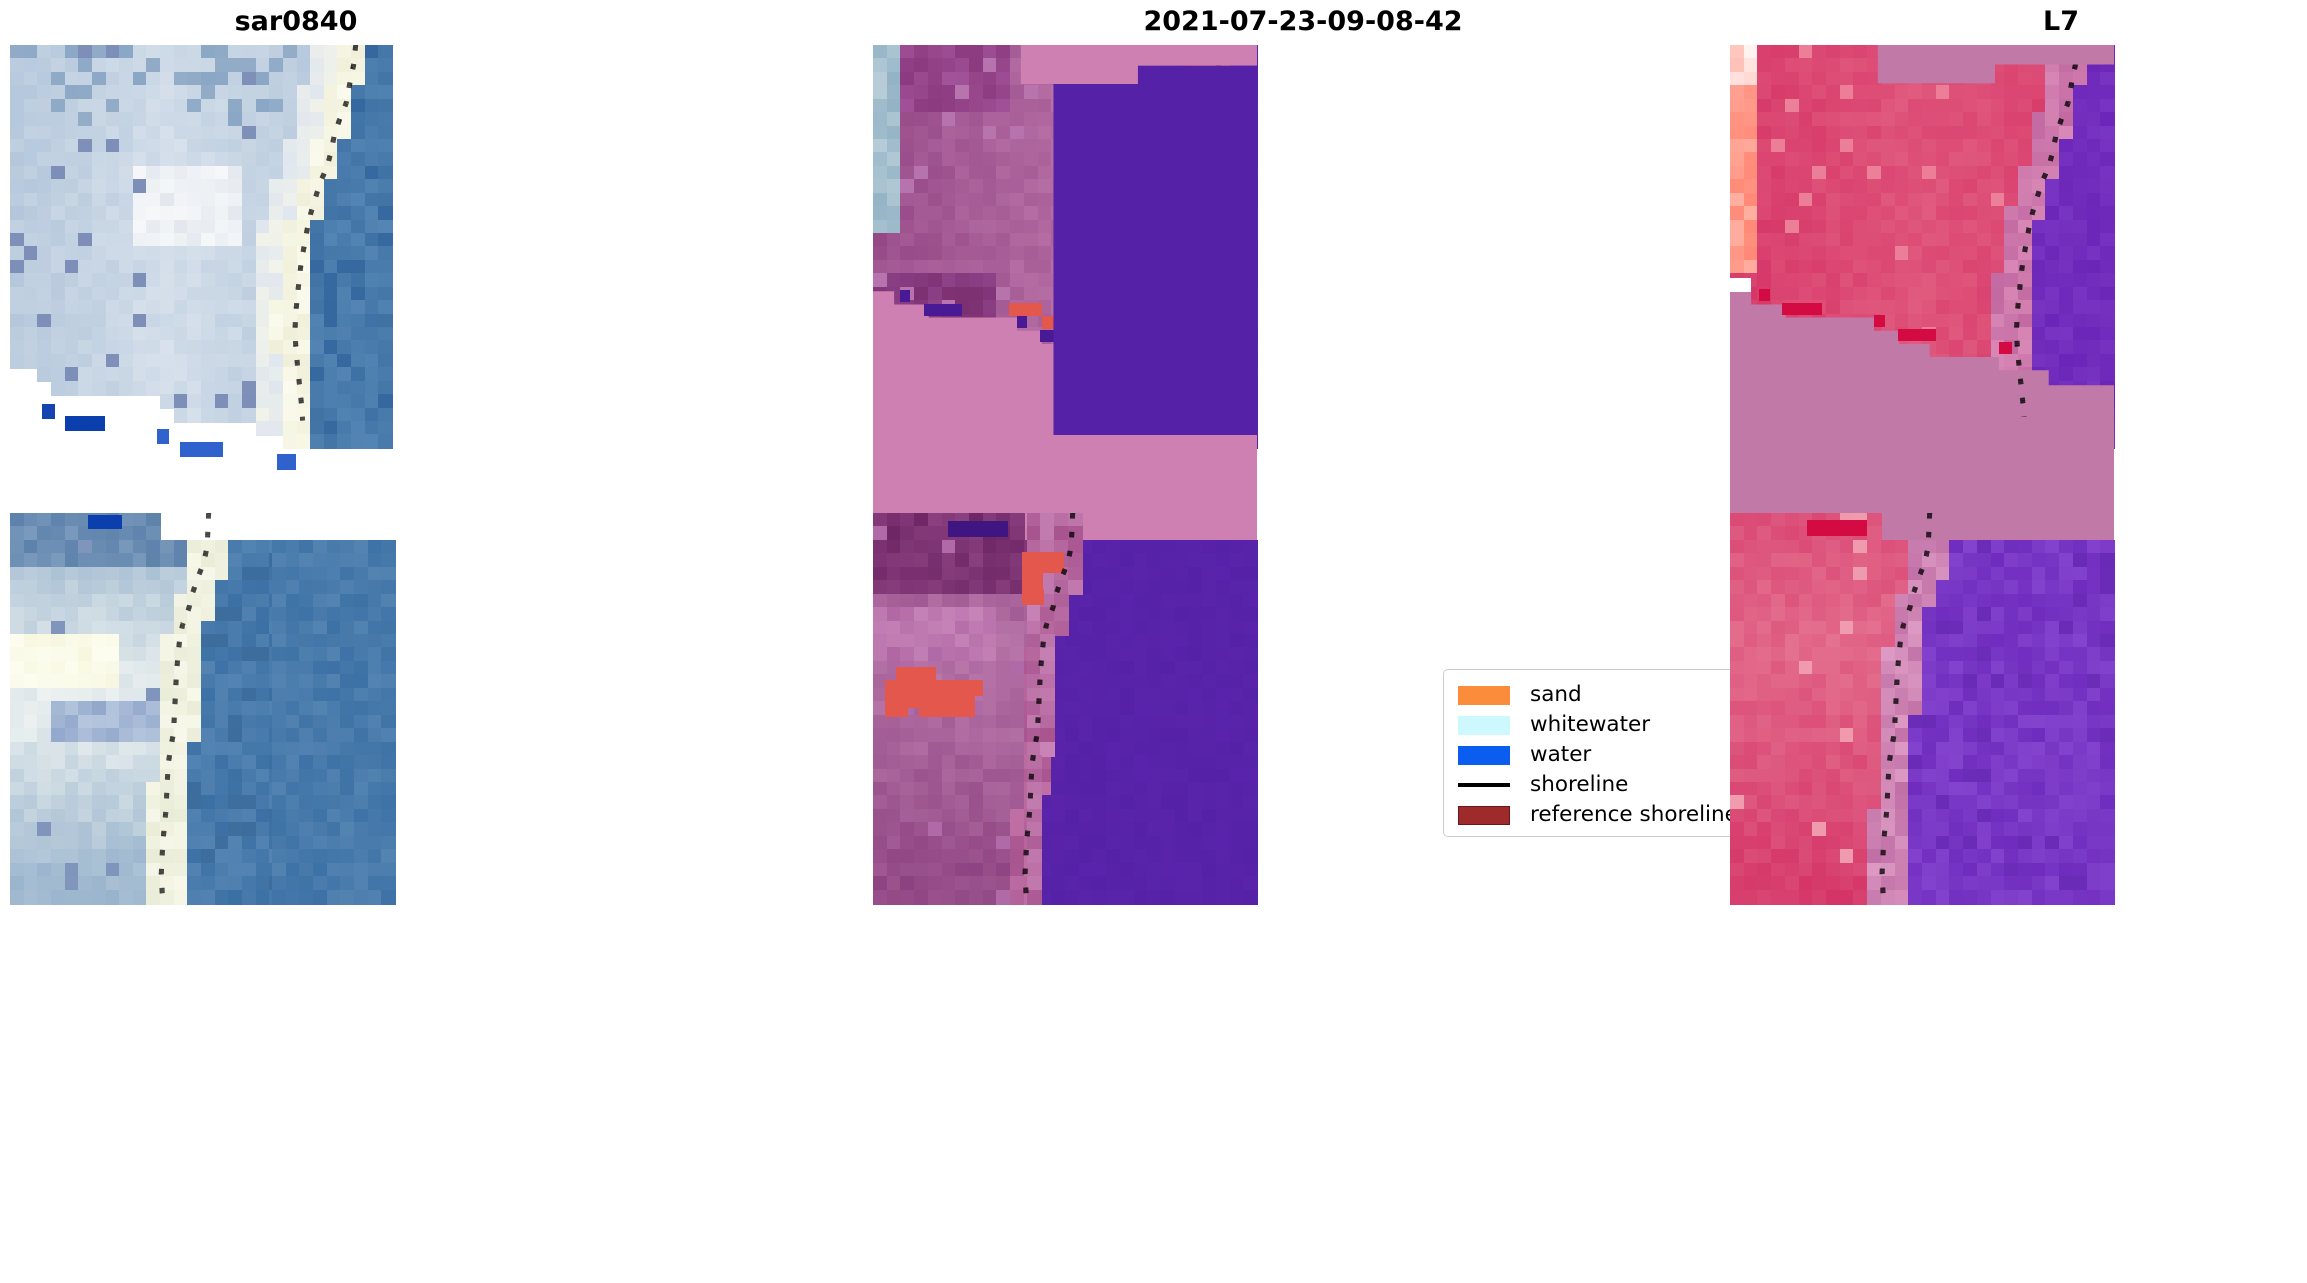 This screenshot has height=1283, width=2307. What do you see at coordinates (1619, 755) in the screenshot?
I see `legend-item-water: water` at bounding box center [1619, 755].